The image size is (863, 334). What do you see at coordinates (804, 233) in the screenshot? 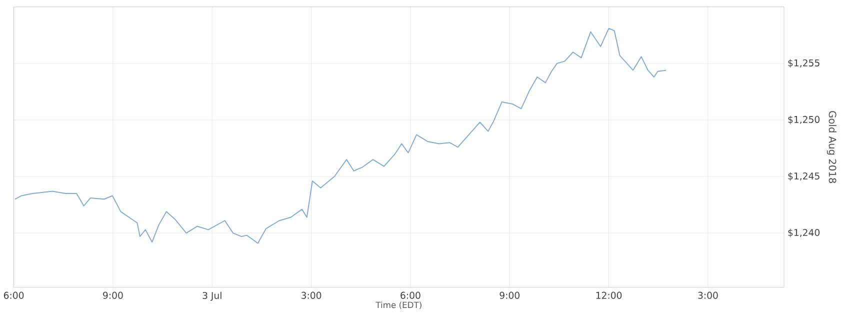
I see `y-tick-label: $1,240` at bounding box center [804, 233].